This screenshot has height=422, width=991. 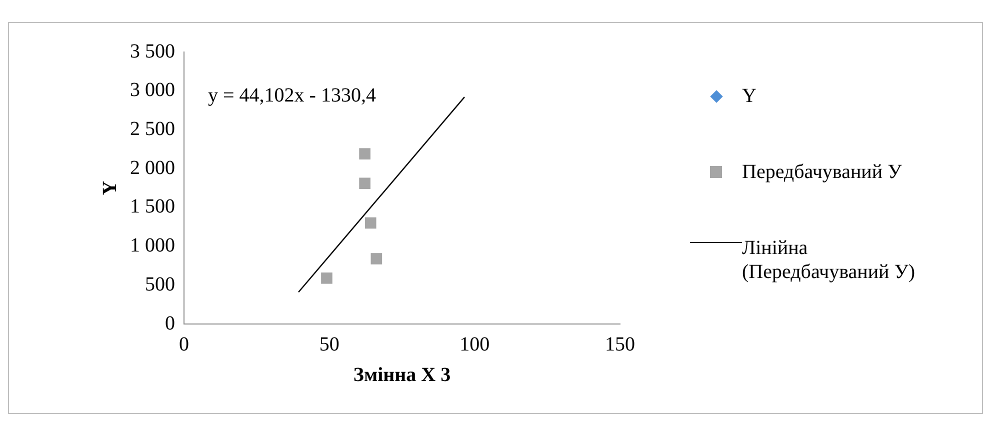 I want to click on annotation: y = 44,102x - 1330,4, so click(x=292, y=95).